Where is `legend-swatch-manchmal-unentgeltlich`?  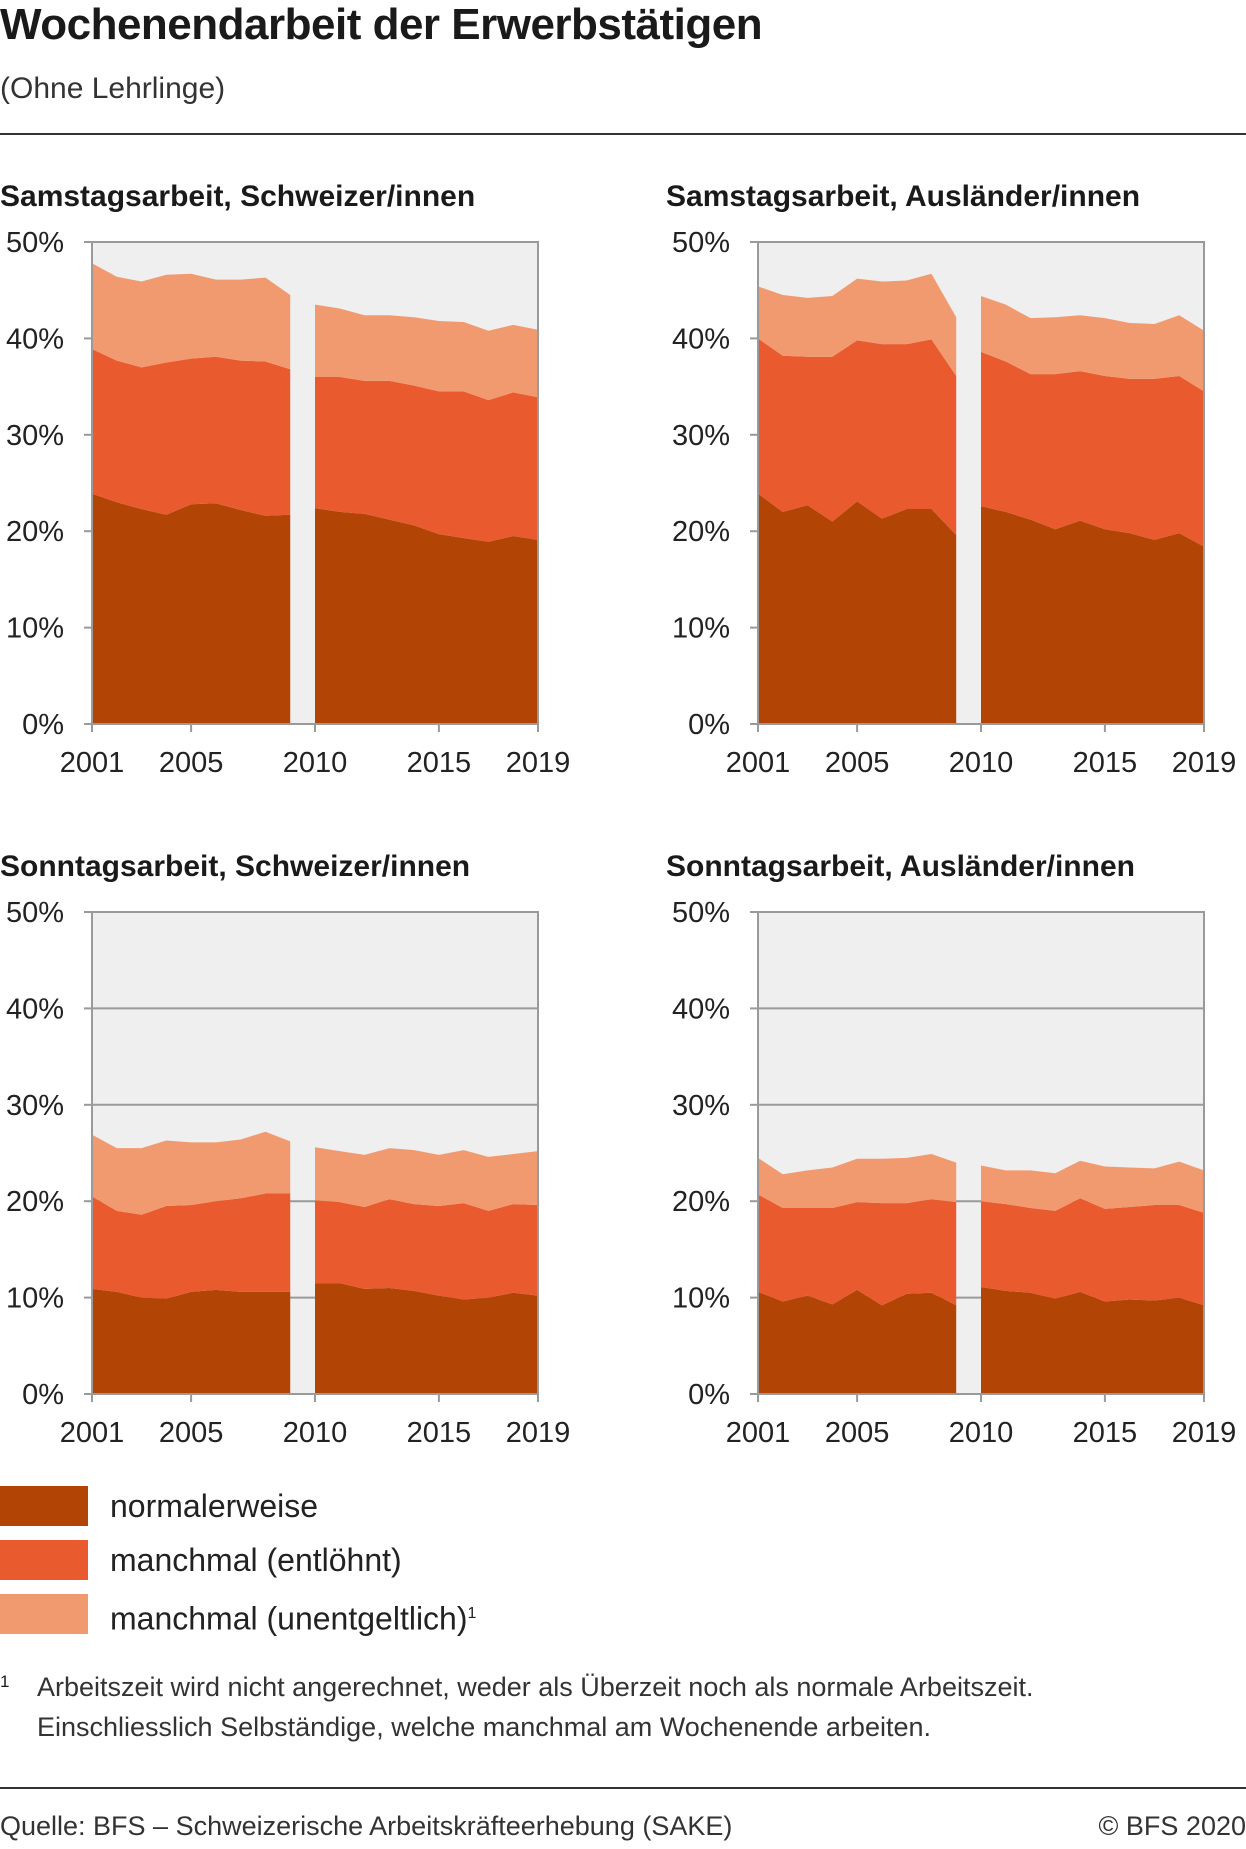
legend-swatch-manchmal-unentgeltlich is located at coordinates (44, 1614).